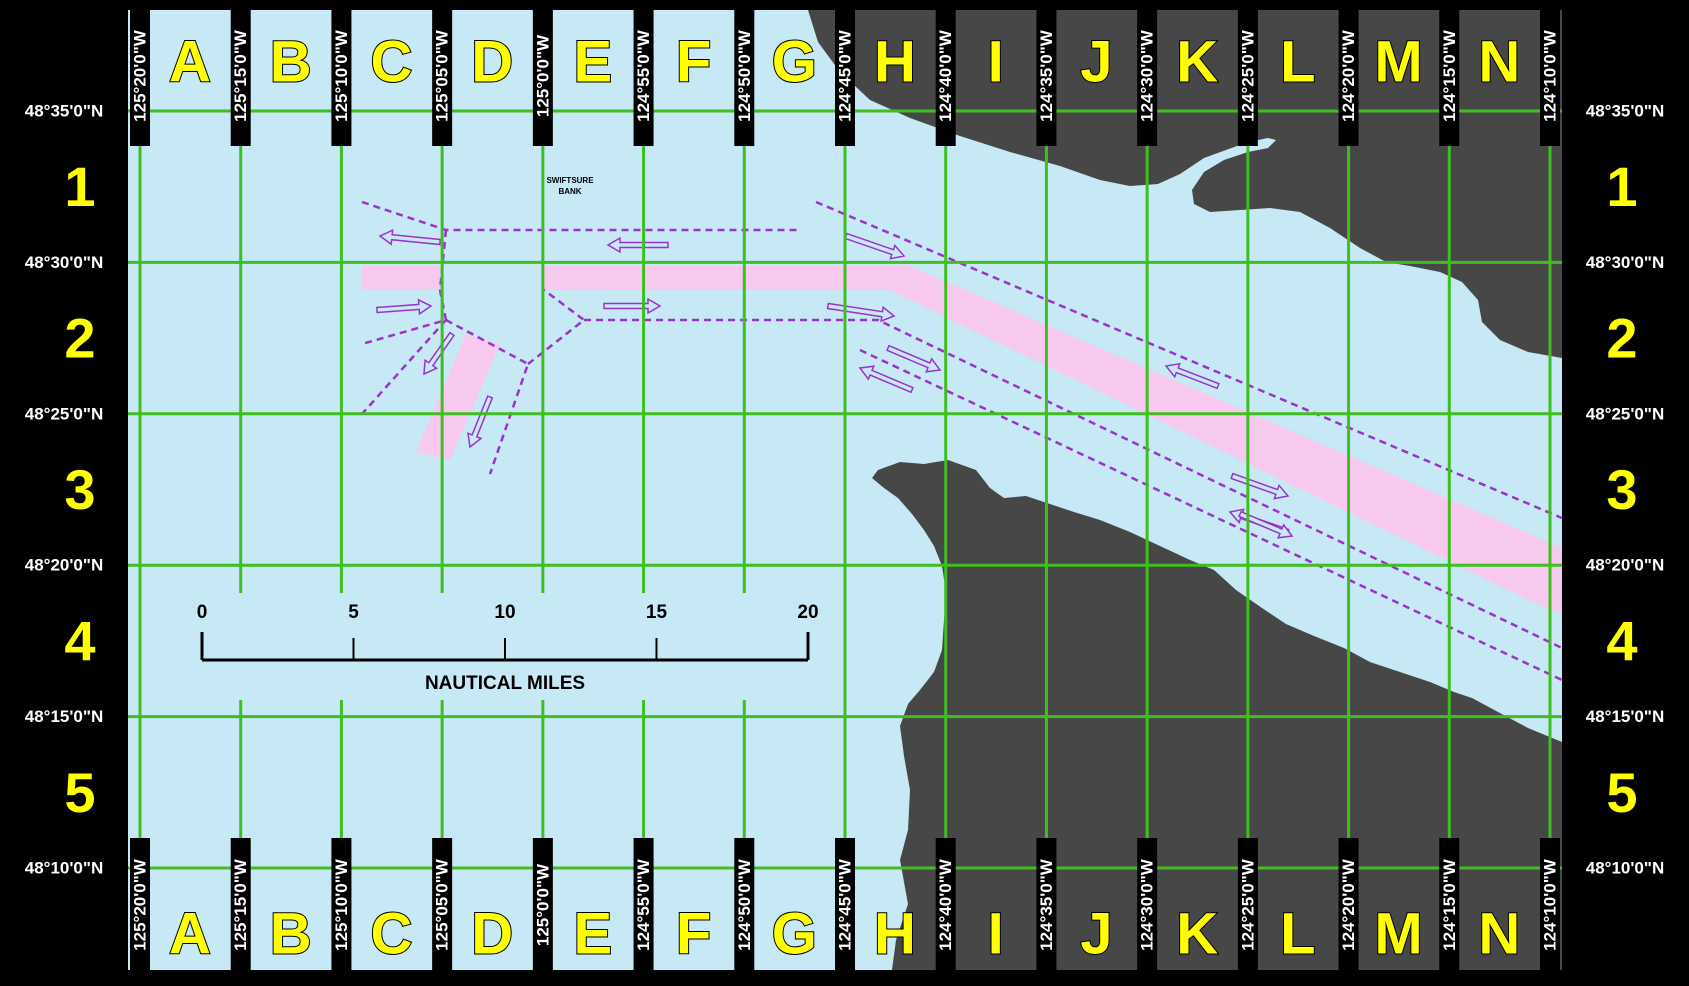  What do you see at coordinates (79, 792) in the screenshot?
I see `row-label-left: 5` at bounding box center [79, 792].